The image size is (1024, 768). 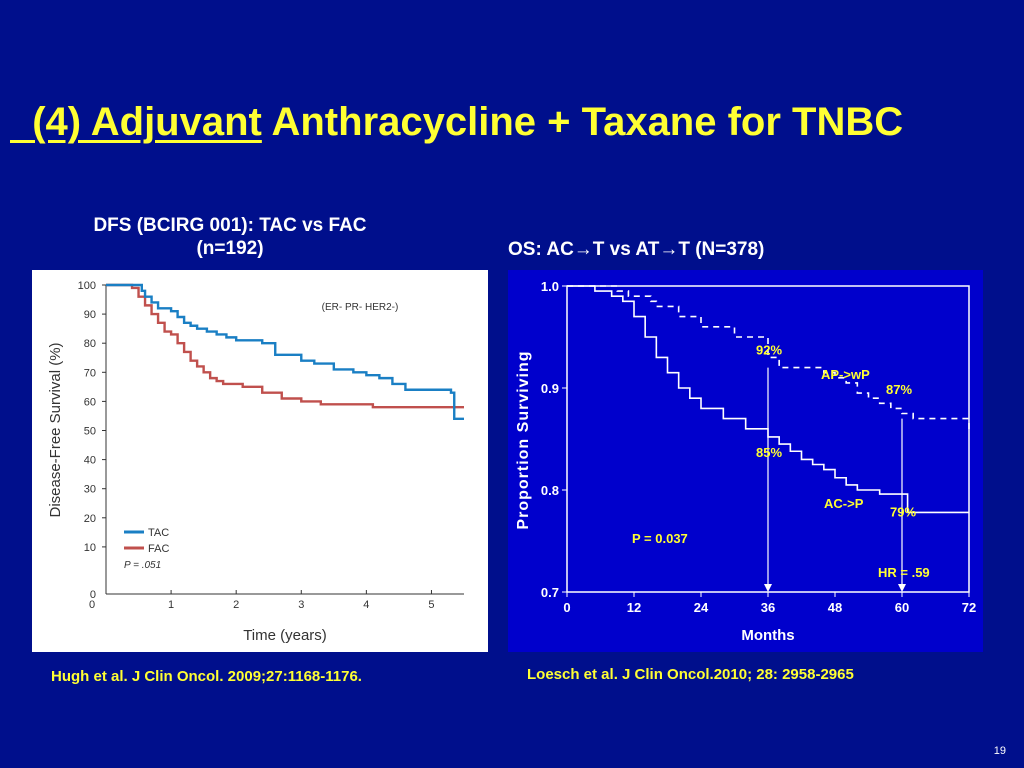 I want to click on os-percent-annotation: 85%, so click(x=769, y=452).